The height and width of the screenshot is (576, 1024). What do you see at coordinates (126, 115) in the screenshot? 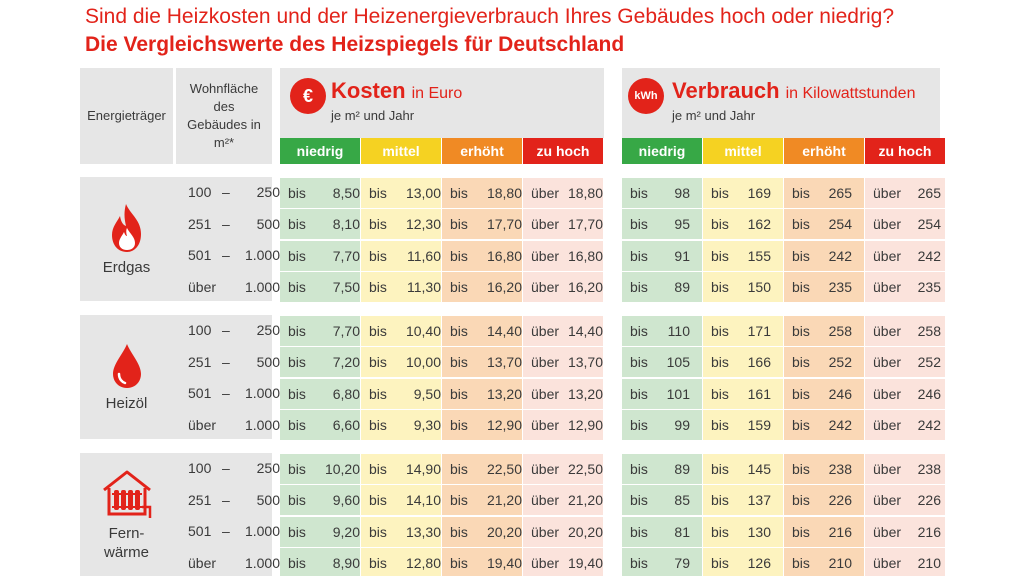
I see `header-energietraeger: Energieträger` at bounding box center [126, 115].